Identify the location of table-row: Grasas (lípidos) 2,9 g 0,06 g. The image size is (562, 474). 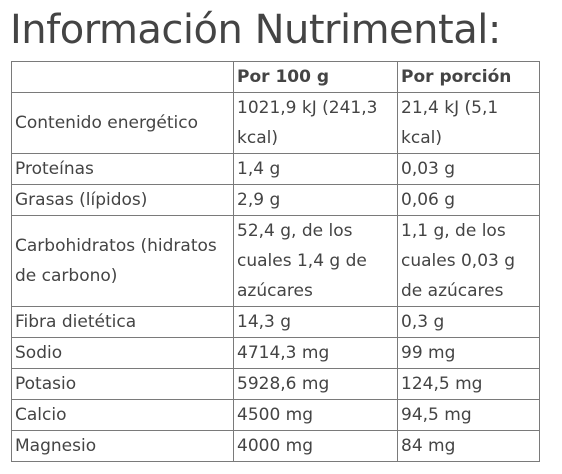
(275, 200).